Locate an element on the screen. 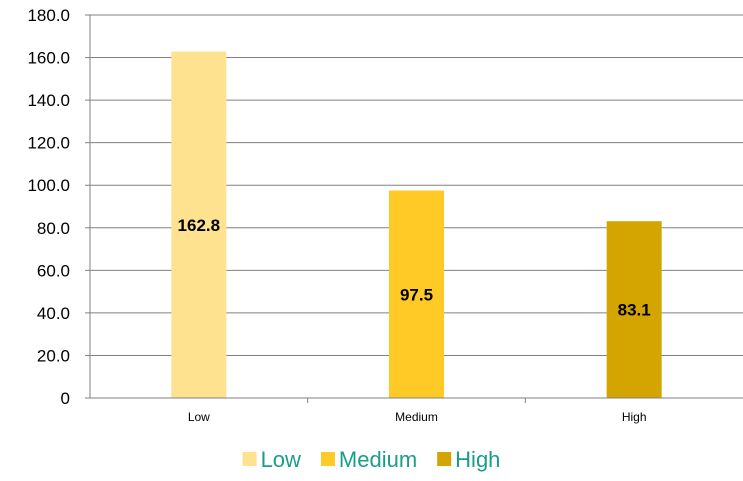 The image size is (743, 481). legend: Low Medium High is located at coordinates (371, 459).